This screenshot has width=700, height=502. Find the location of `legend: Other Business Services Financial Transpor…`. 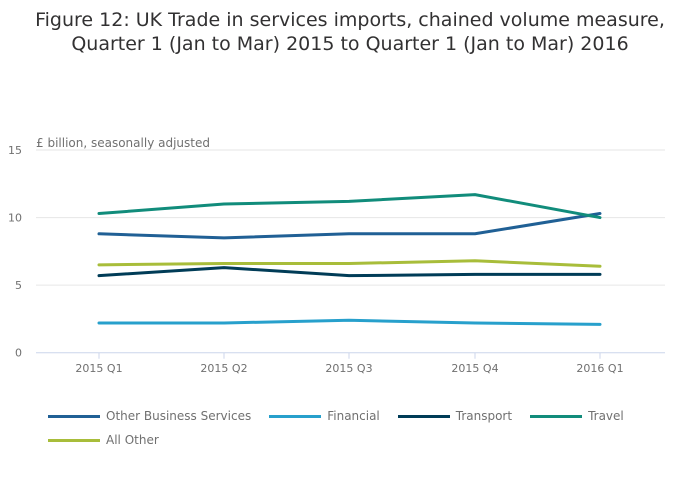

legend: Other Business Services Financial Transpor… is located at coordinates (368, 428).